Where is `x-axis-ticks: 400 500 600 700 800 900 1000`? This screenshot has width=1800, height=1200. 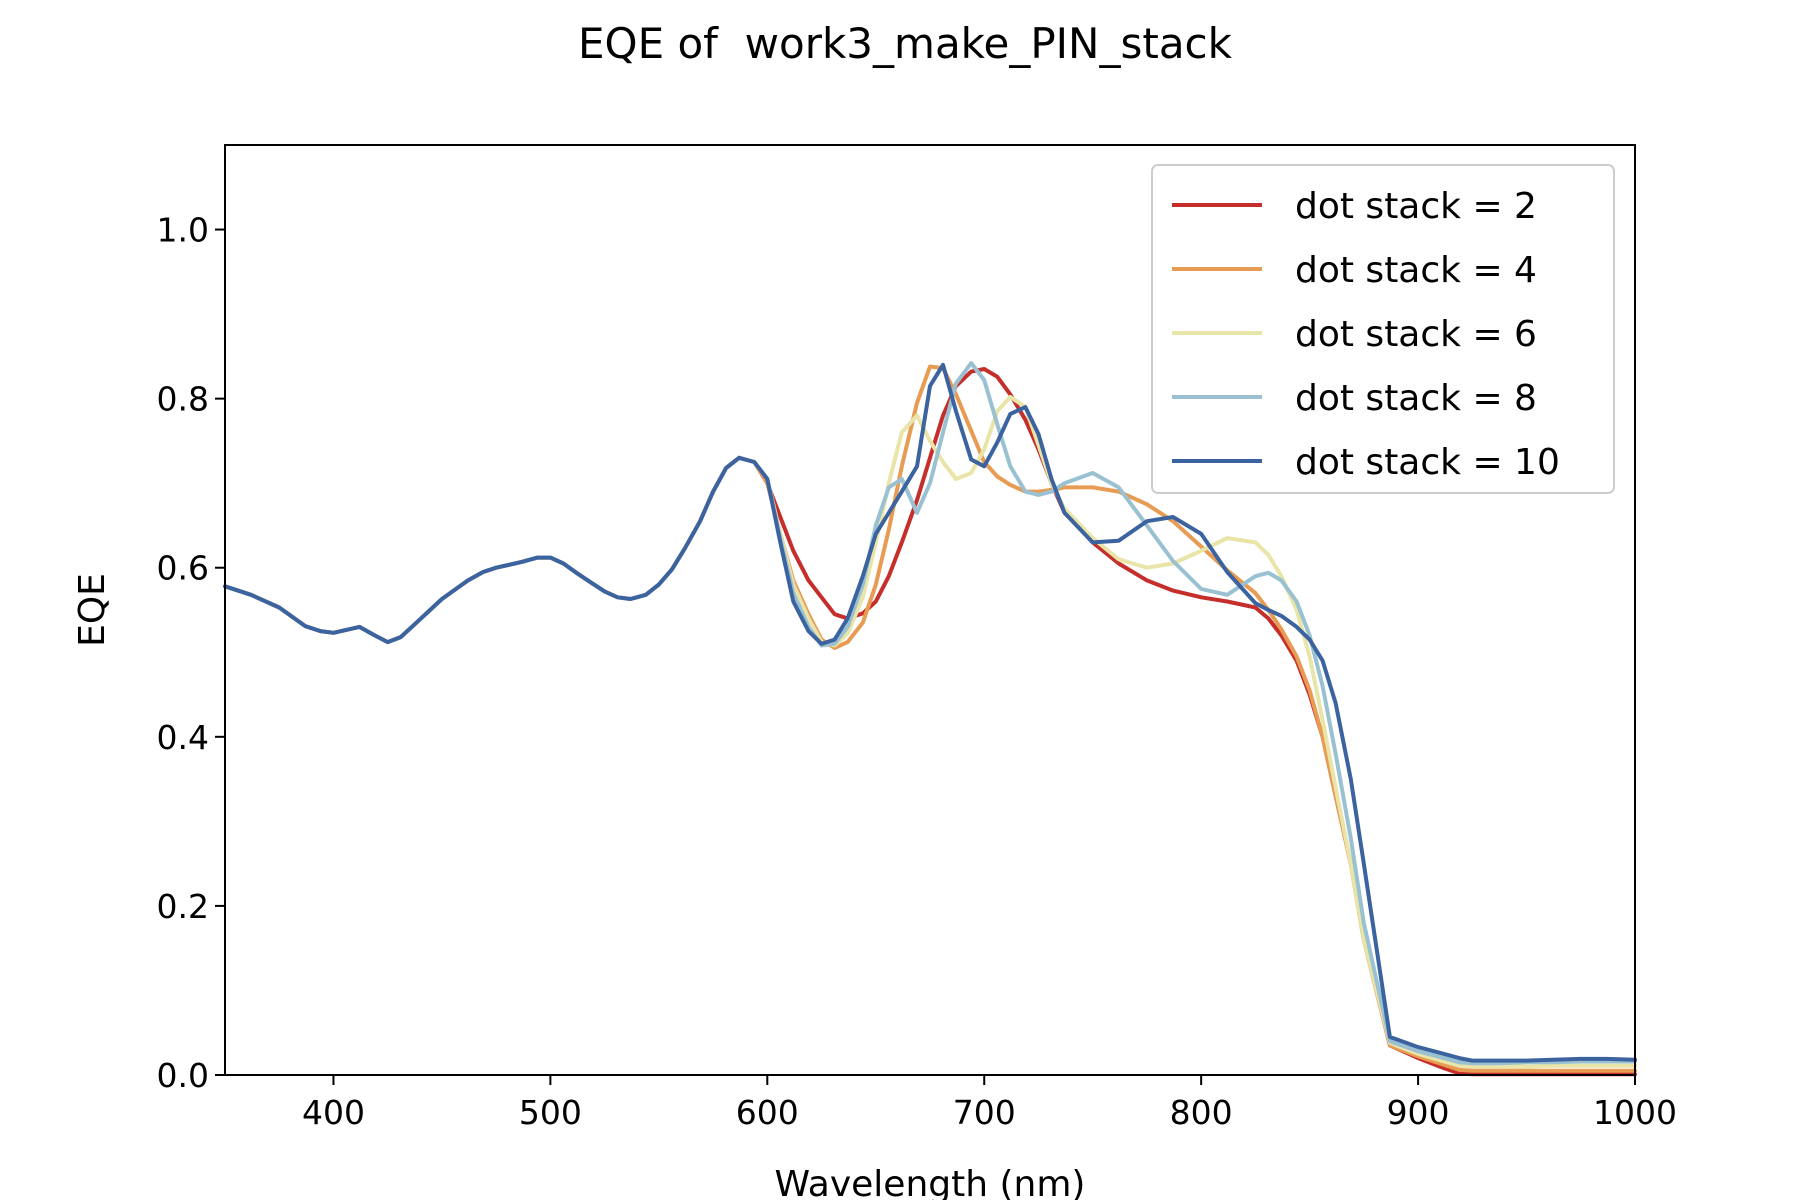
x-axis-ticks: 400 500 600 700 800 900 1000 is located at coordinates (989, 1103).